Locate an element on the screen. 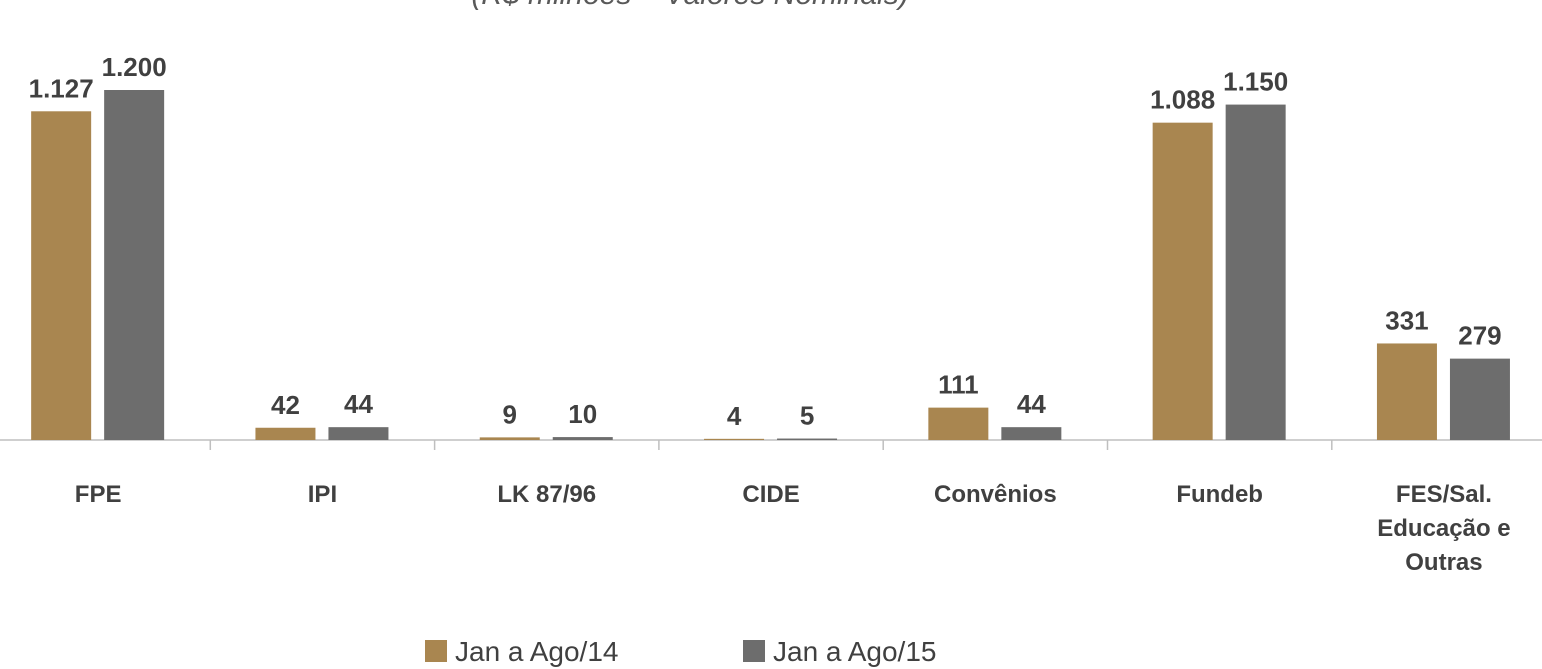  x-tick-label: FPE is located at coordinates (98, 494).